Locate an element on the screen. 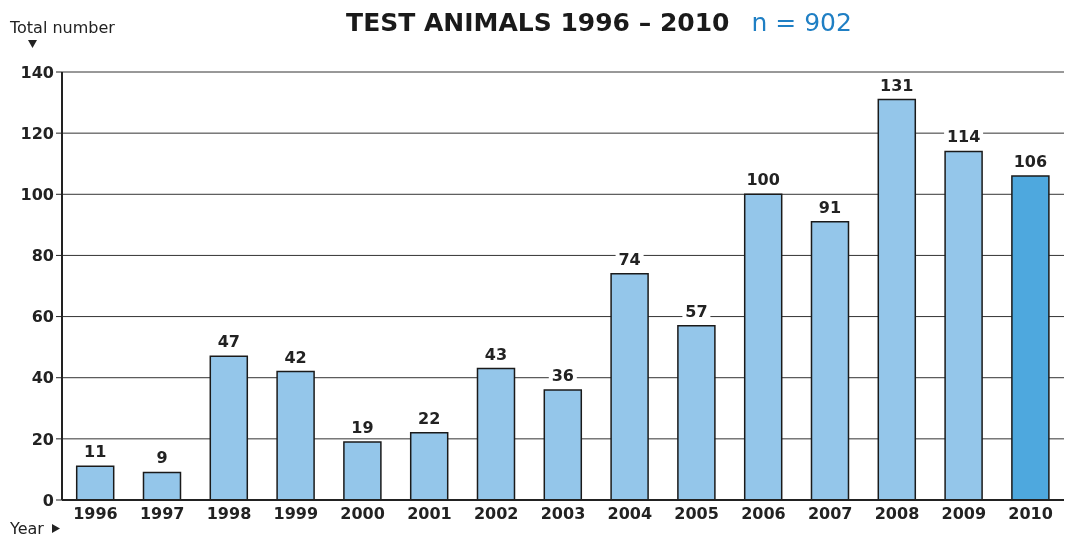  x-tick-label: 1999 is located at coordinates (296, 514).